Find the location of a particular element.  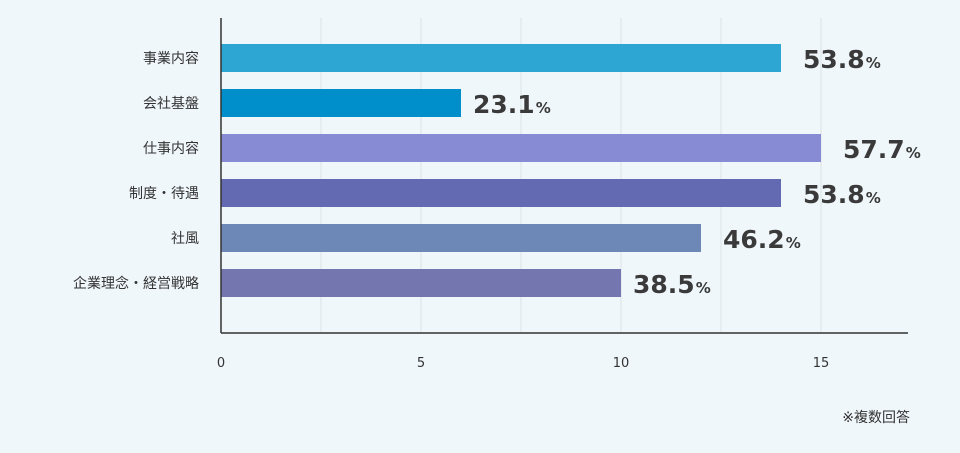

multiple-answer-note: ※複数回答 is located at coordinates (876, 417).